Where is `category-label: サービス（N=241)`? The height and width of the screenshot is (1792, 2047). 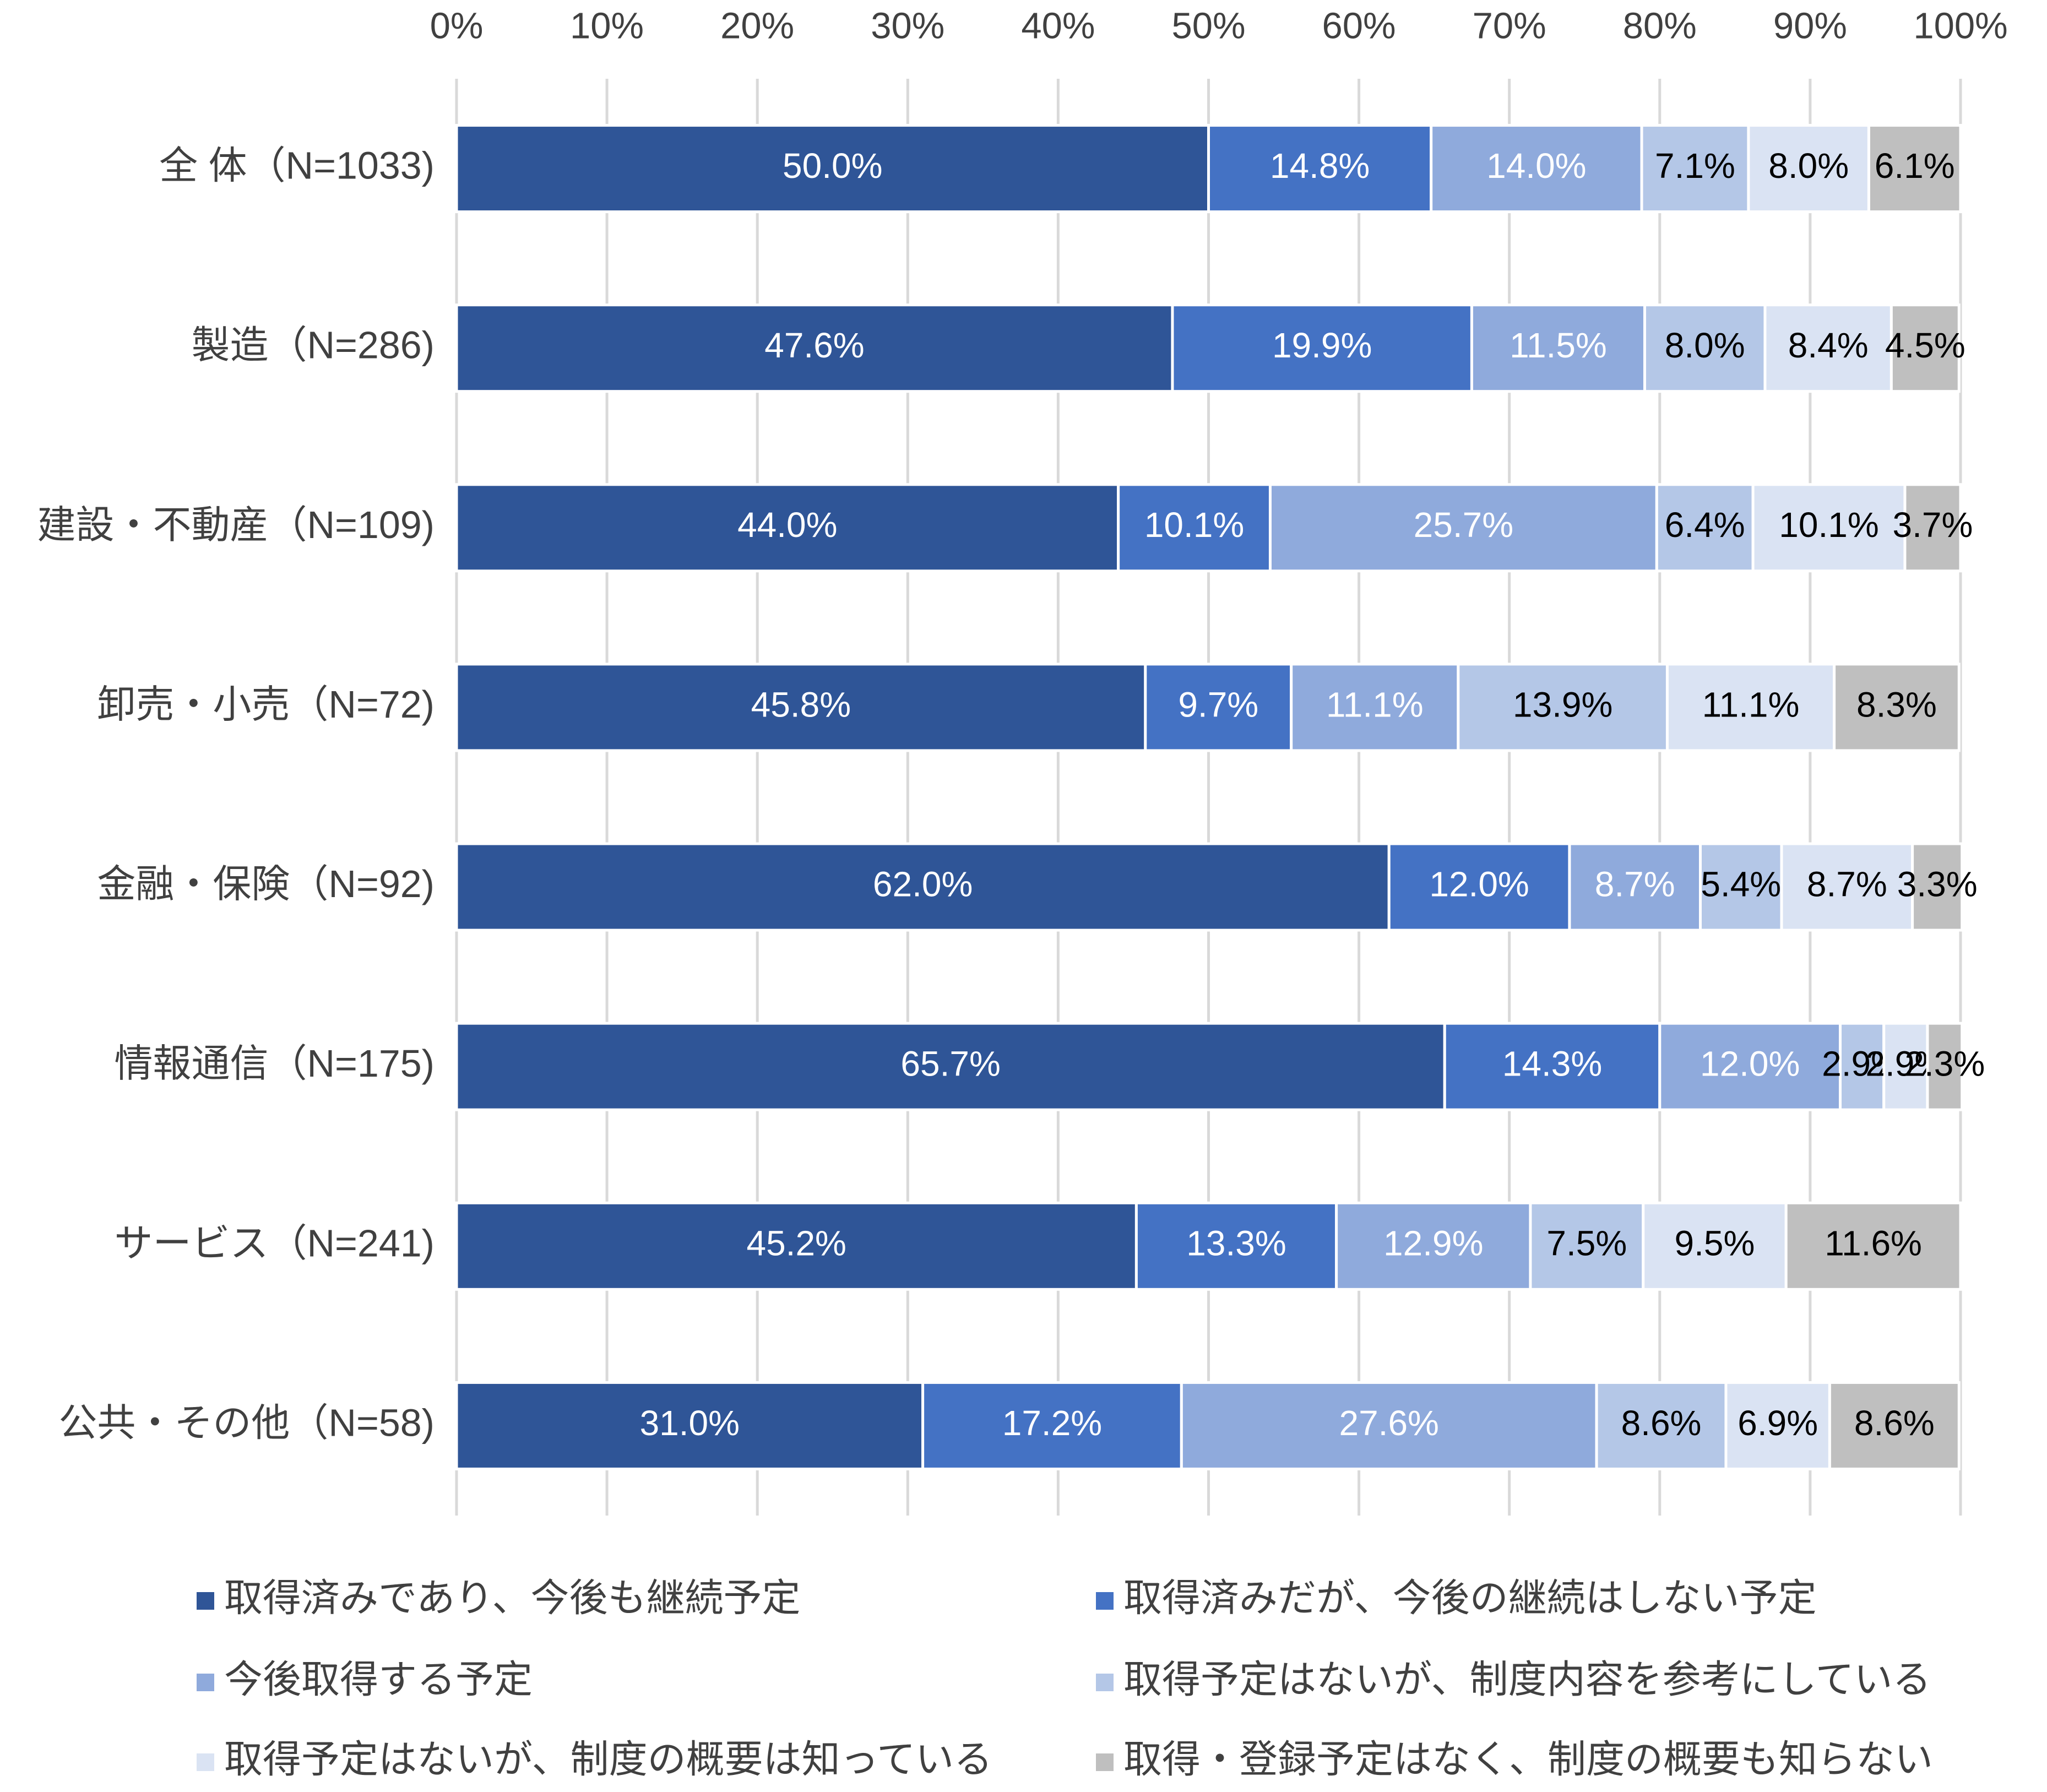 category-label: サービス（N=241) is located at coordinates (274, 1243).